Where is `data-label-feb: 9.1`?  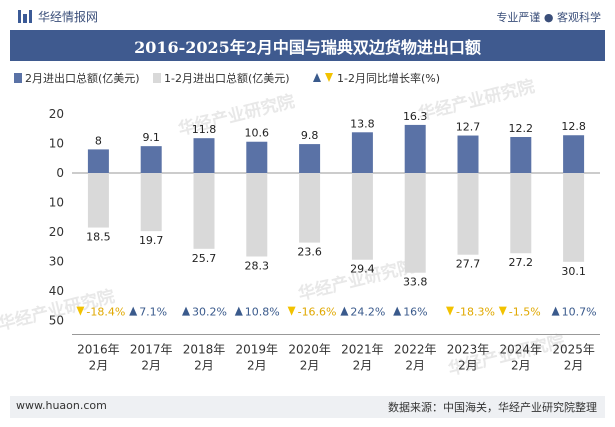 data-label-feb: 9.1 is located at coordinates (151, 137).